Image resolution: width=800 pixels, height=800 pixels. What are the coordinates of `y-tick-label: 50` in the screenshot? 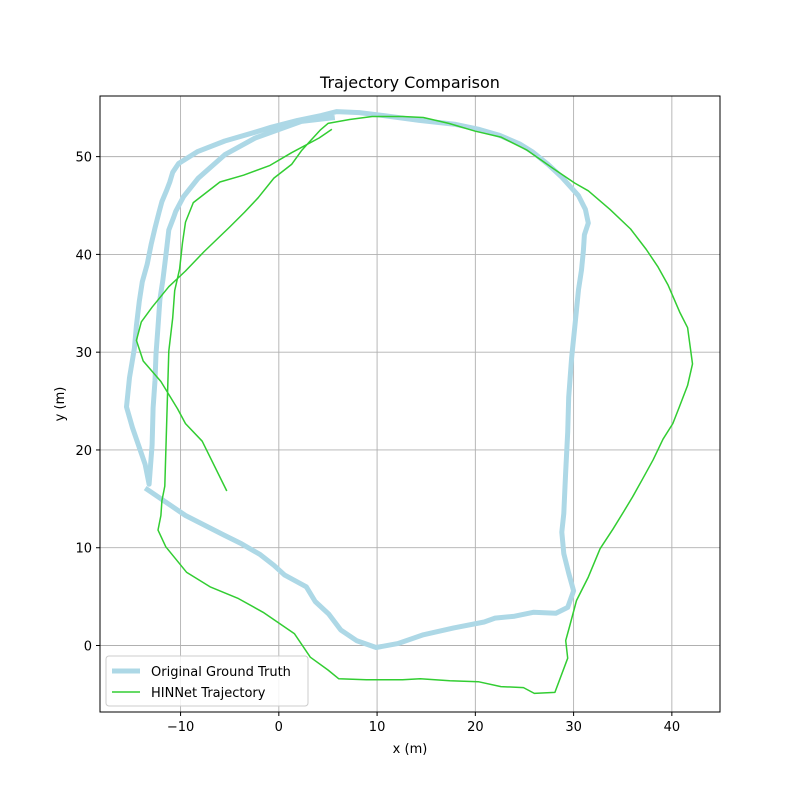 It's located at (83, 158).